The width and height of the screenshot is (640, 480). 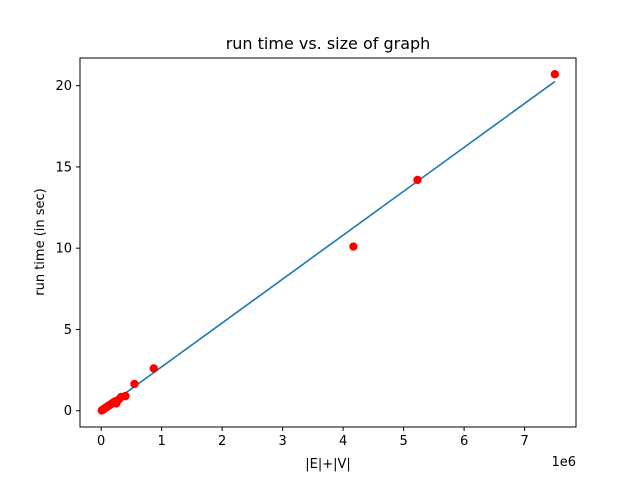 I want to click on x-axis-label: |E|+|V|, so click(x=328, y=464).